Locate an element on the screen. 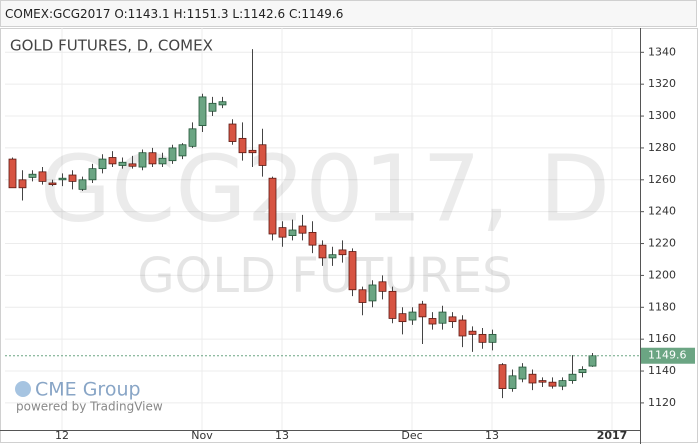 The height and width of the screenshot is (444, 699). y-tick-label: 1340 is located at coordinates (662, 51).